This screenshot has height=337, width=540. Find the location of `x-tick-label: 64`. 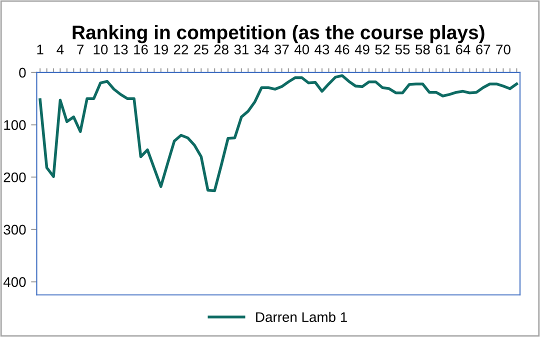

x-tick-label: 64 is located at coordinates (463, 49).